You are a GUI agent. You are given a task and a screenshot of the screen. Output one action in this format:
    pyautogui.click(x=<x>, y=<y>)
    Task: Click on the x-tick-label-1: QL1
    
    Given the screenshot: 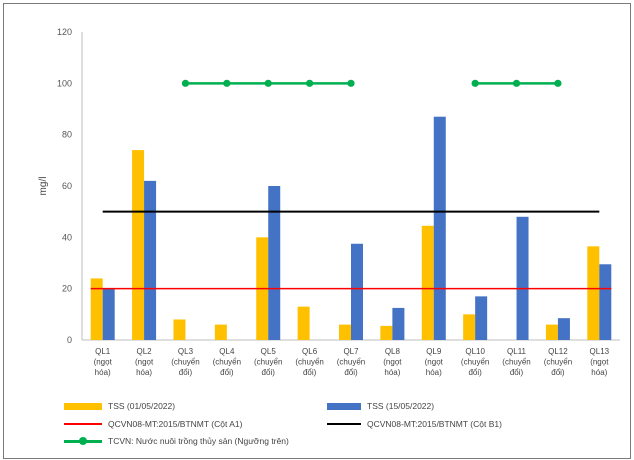 What is the action you would take?
    pyautogui.click(x=103, y=351)
    